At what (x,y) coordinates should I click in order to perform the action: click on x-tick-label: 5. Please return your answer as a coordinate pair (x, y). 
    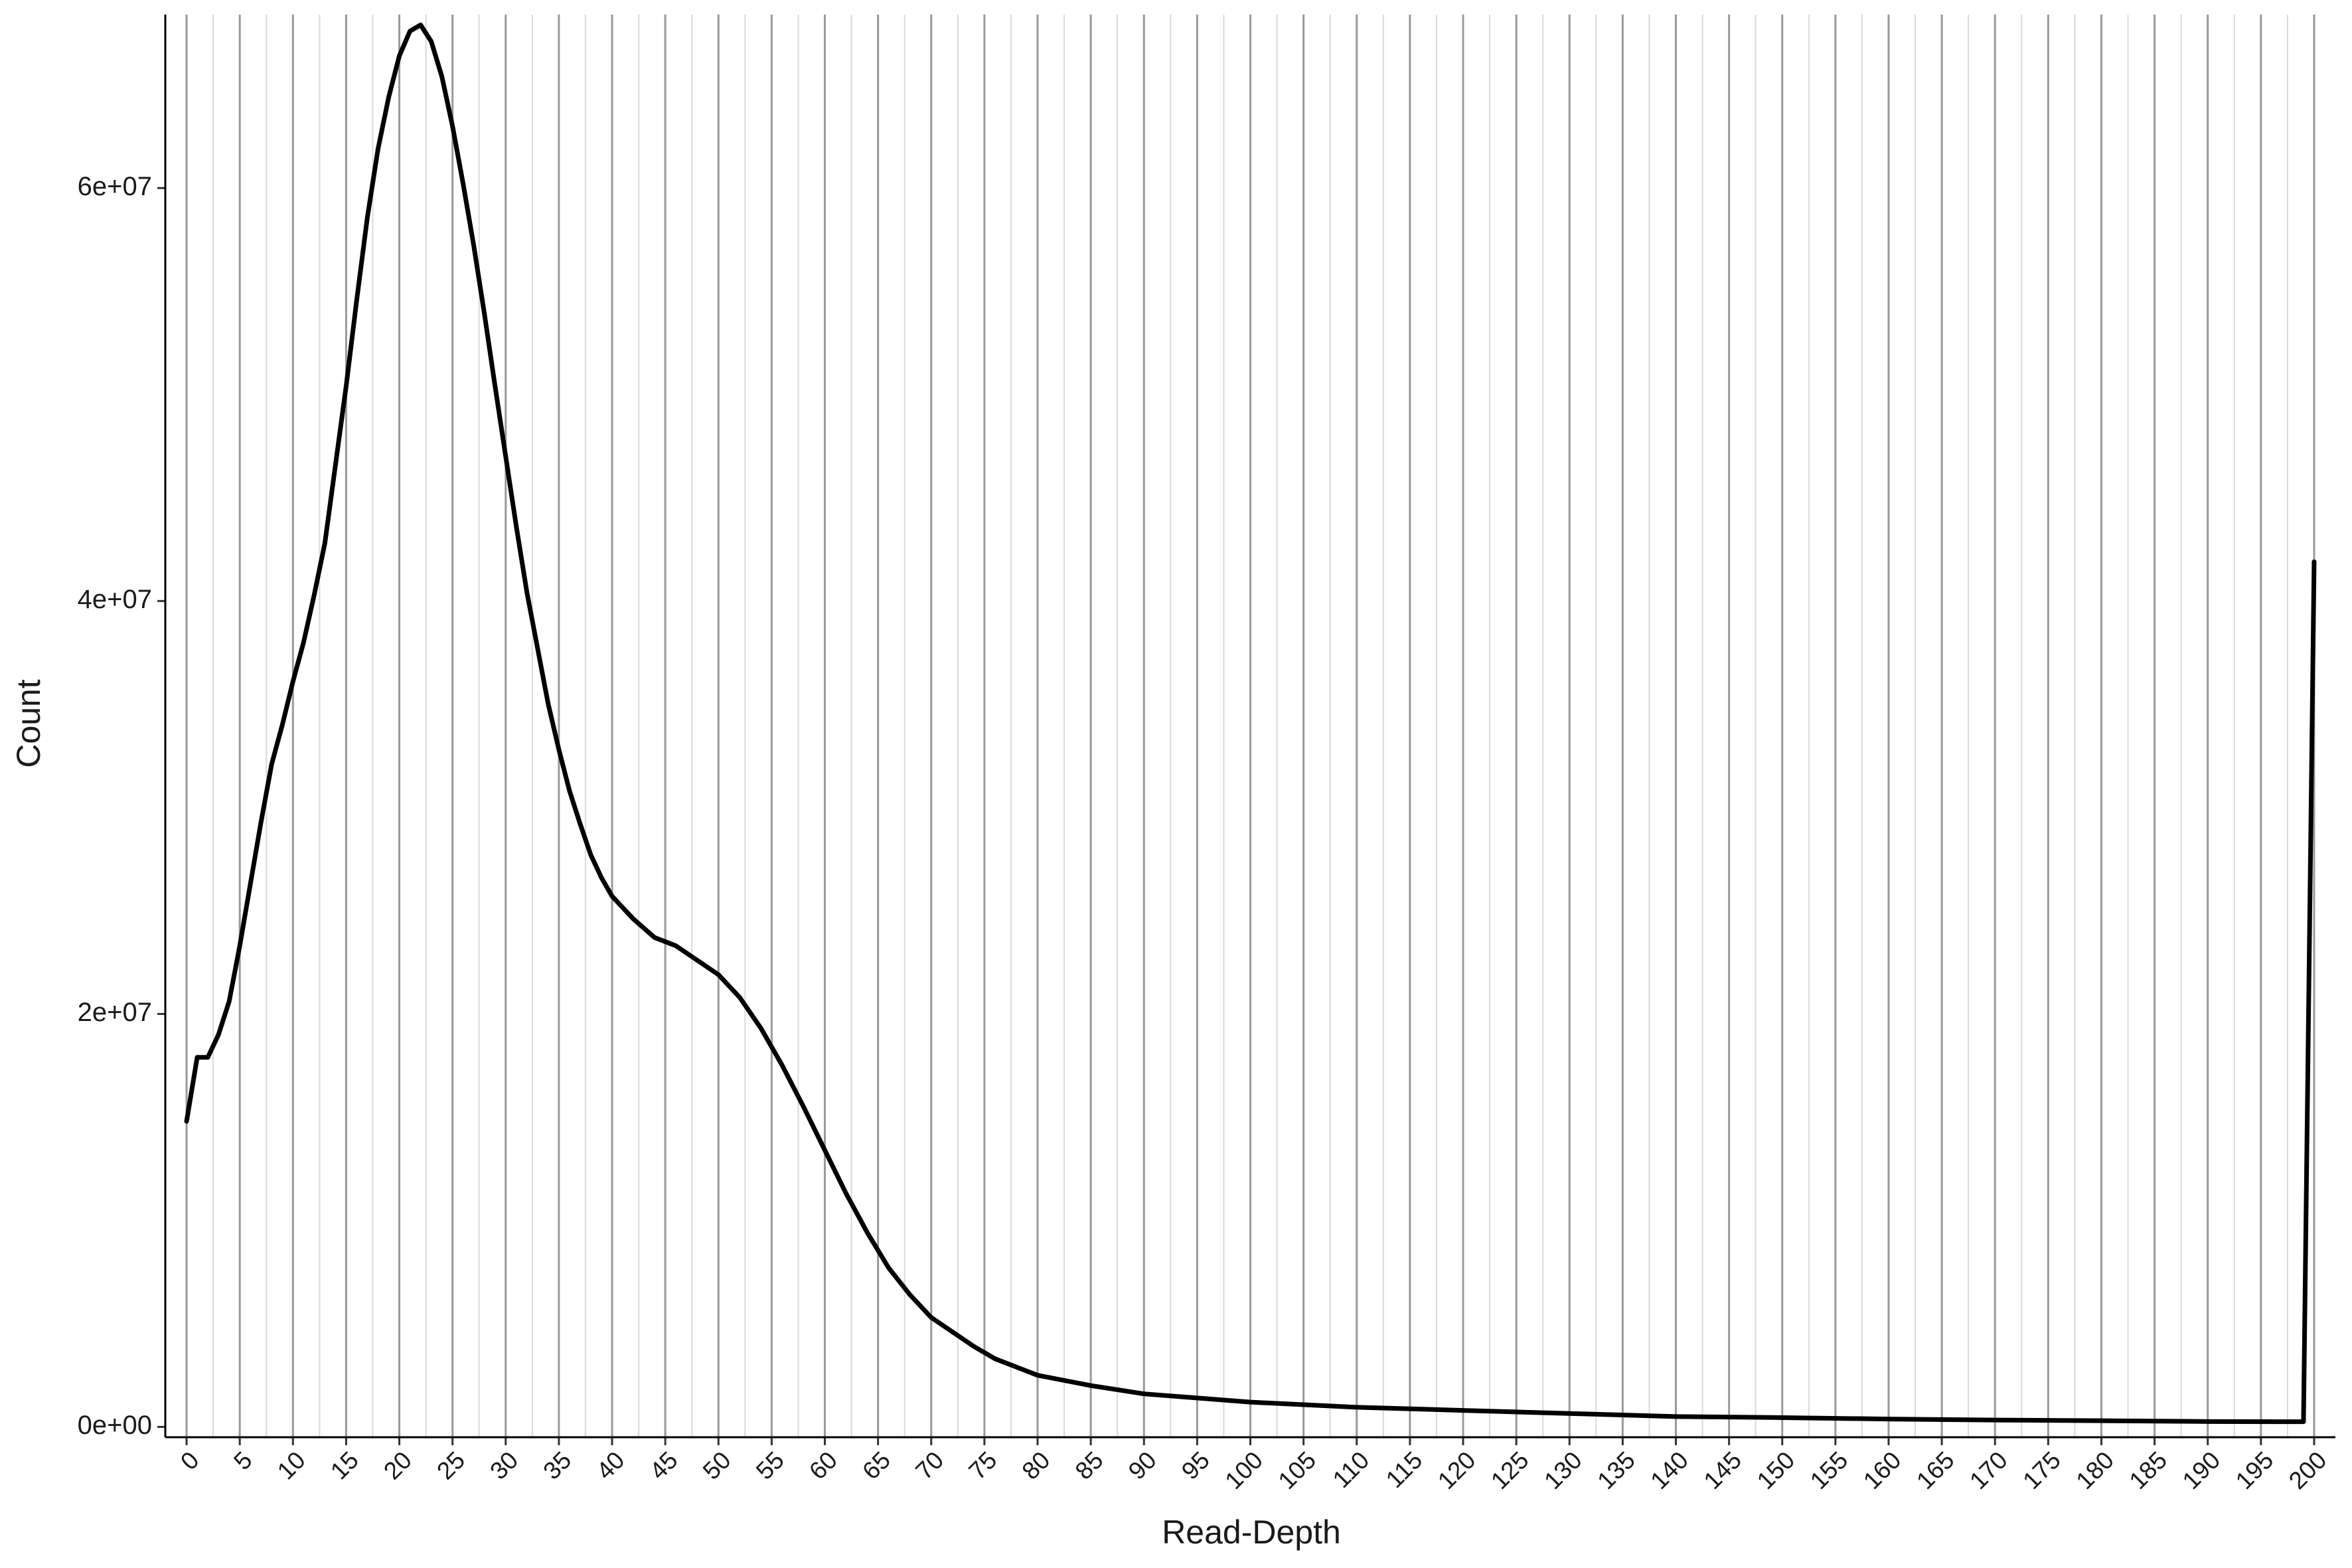
    Looking at the image, I should click on (243, 1462).